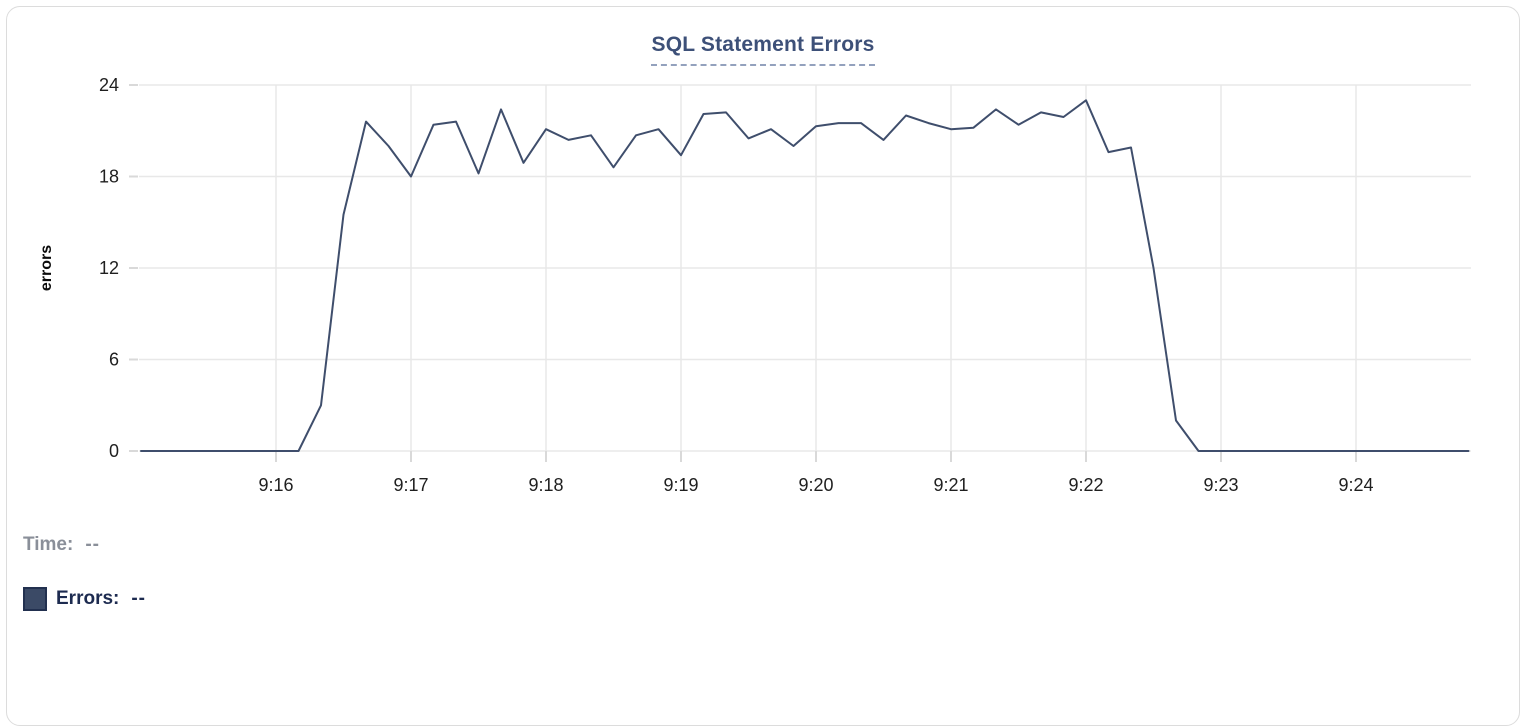 This screenshot has width=1528, height=726. Describe the element at coordinates (545, 485) in the screenshot. I see `x-tick-label: 9:18` at that location.